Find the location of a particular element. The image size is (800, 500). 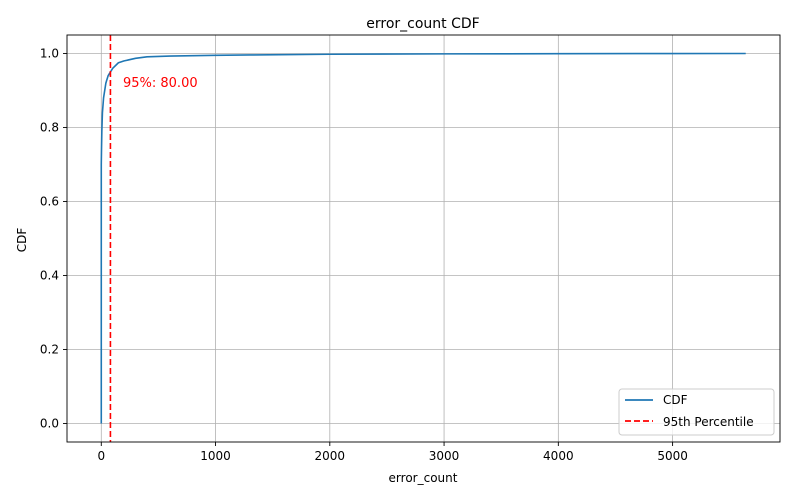

x-tick-label: 0 is located at coordinates (101, 456).